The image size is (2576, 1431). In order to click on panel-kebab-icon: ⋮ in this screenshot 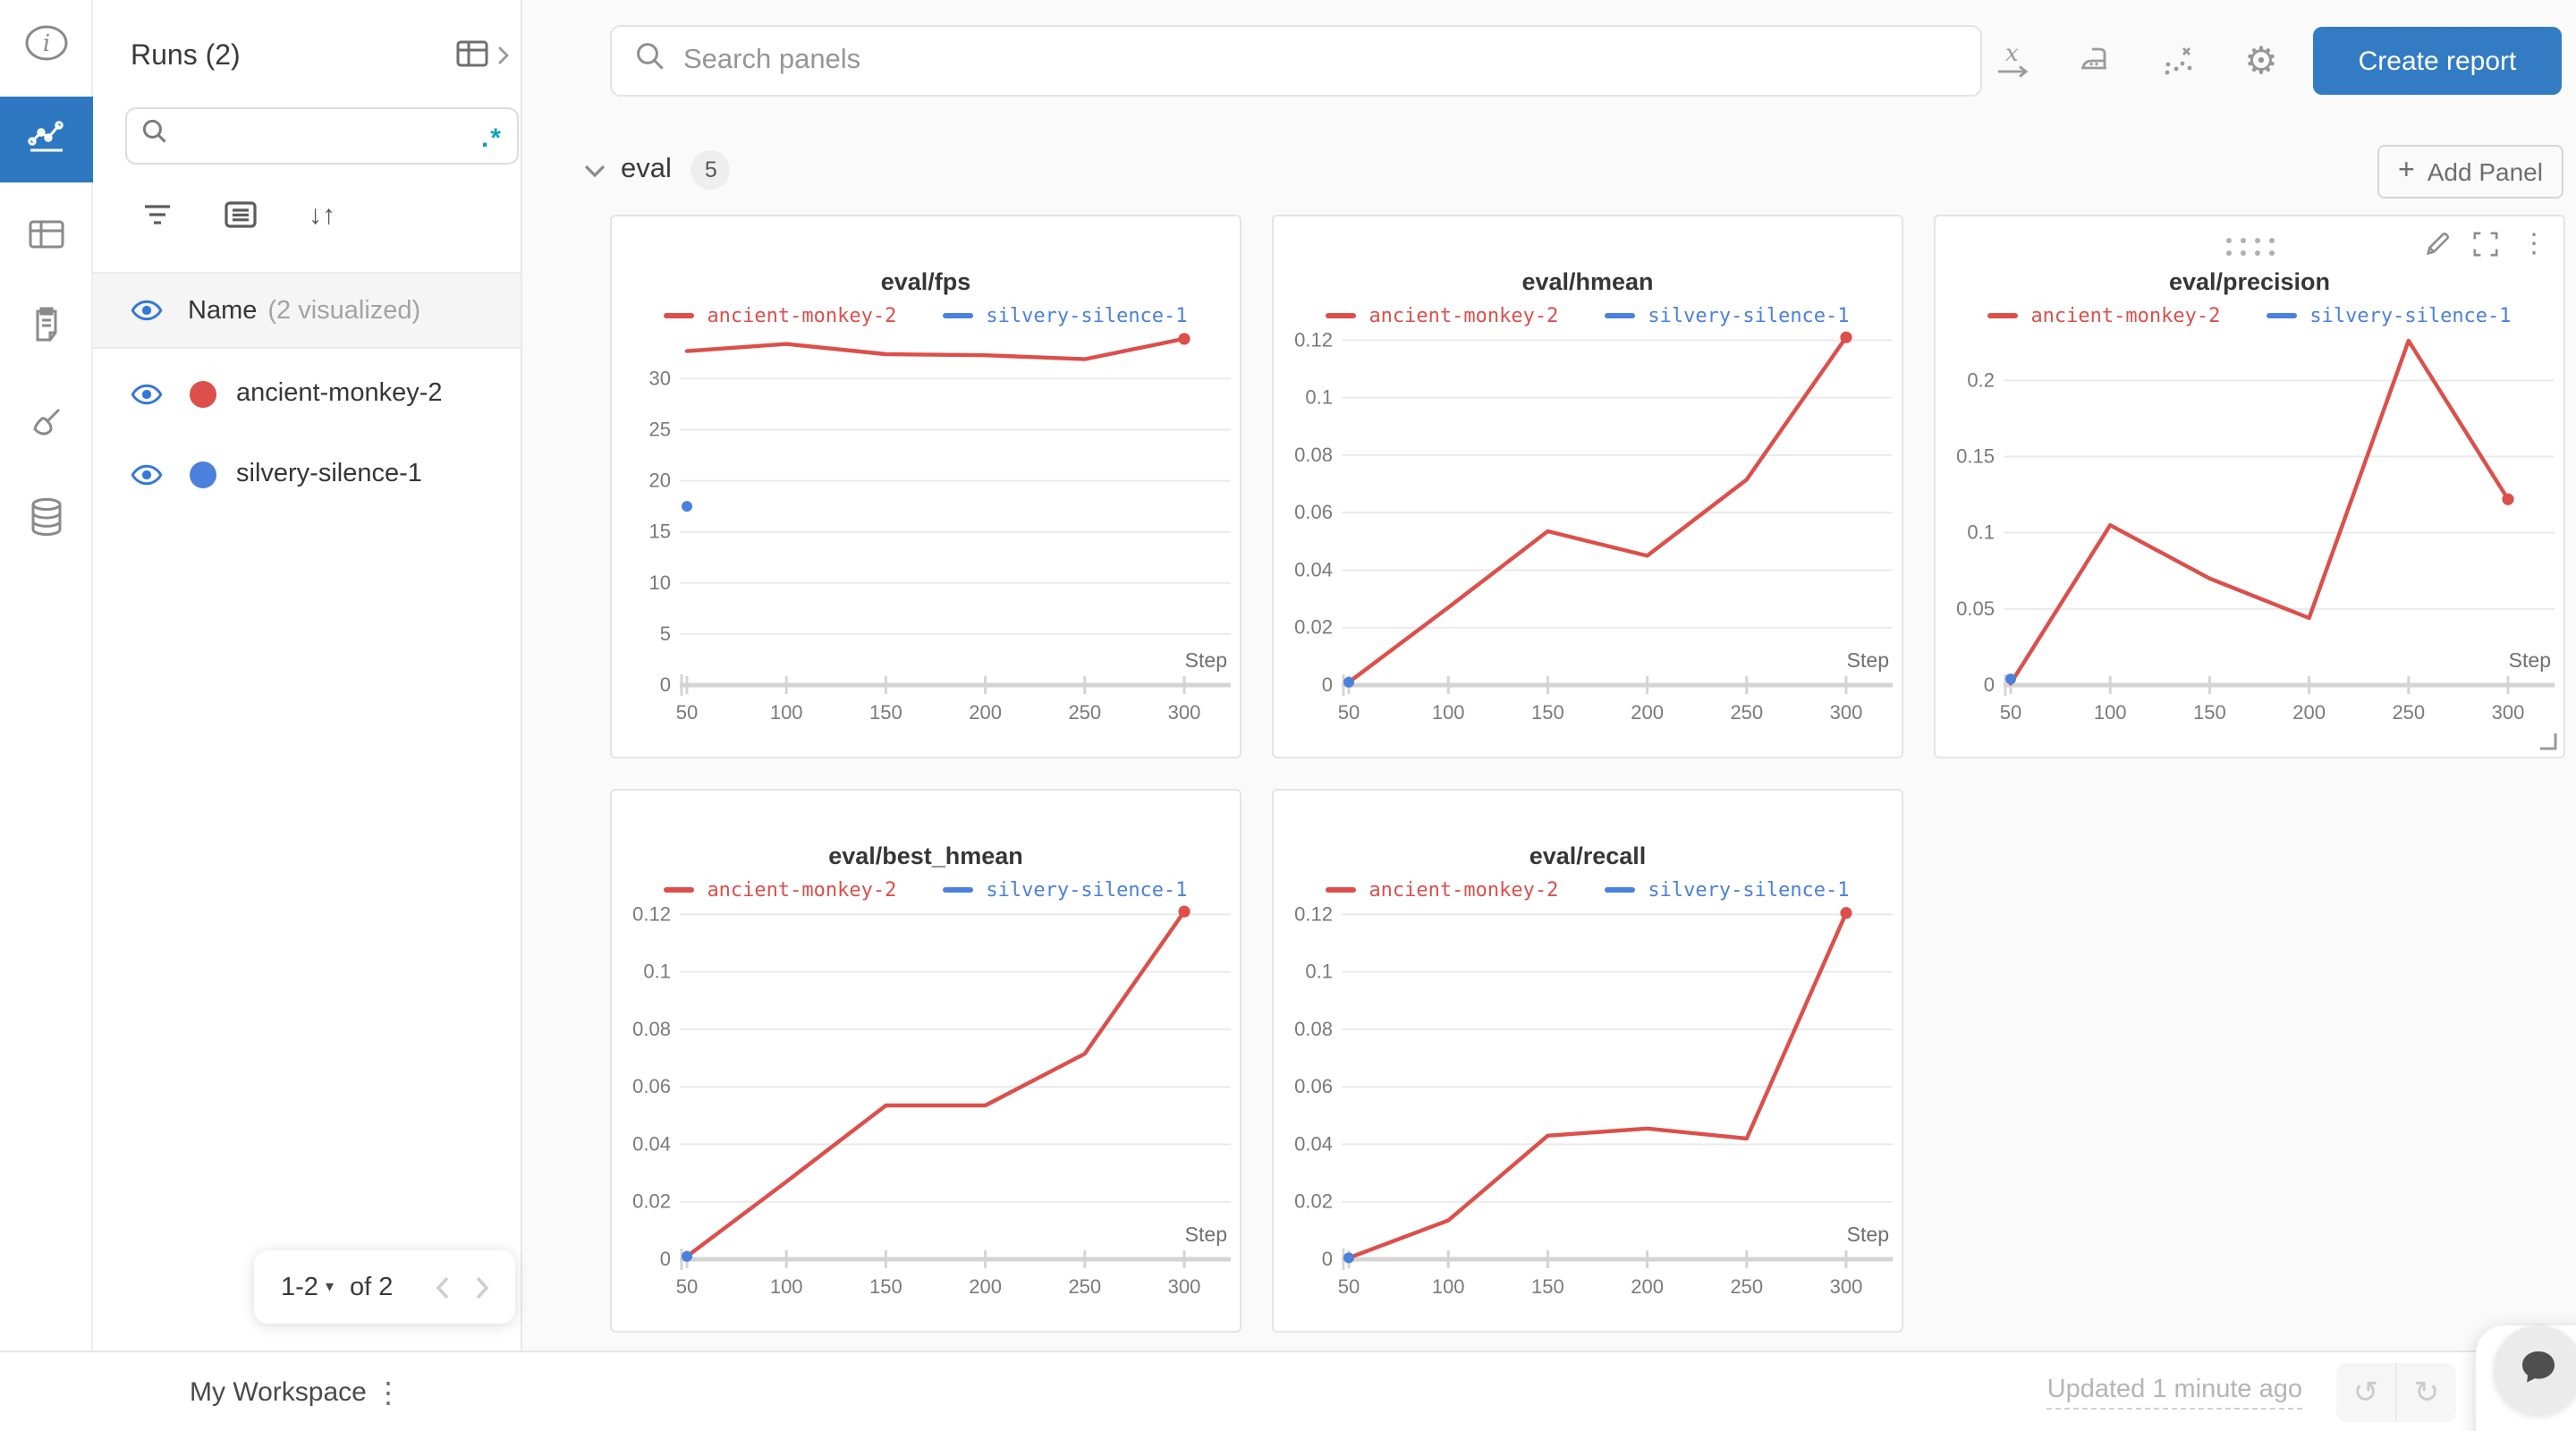, I will do `click(2534, 244)`.